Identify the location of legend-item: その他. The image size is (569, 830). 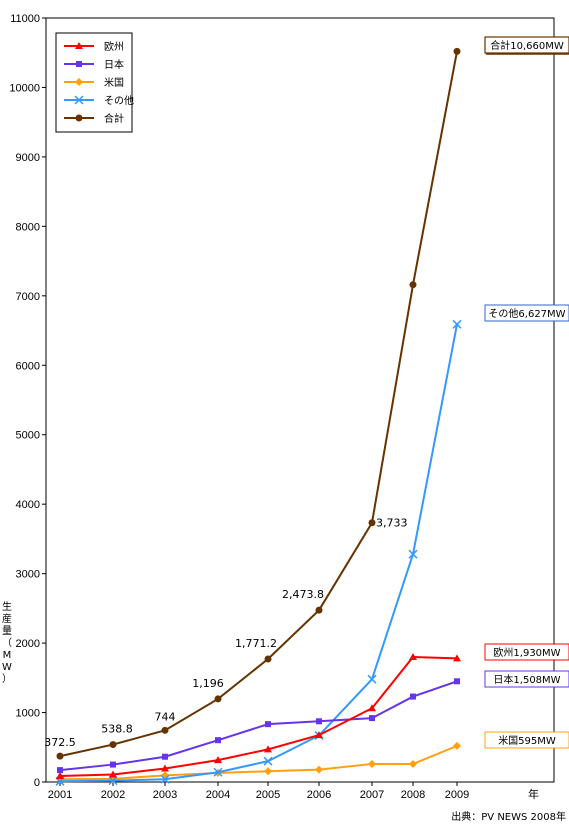
(99, 100).